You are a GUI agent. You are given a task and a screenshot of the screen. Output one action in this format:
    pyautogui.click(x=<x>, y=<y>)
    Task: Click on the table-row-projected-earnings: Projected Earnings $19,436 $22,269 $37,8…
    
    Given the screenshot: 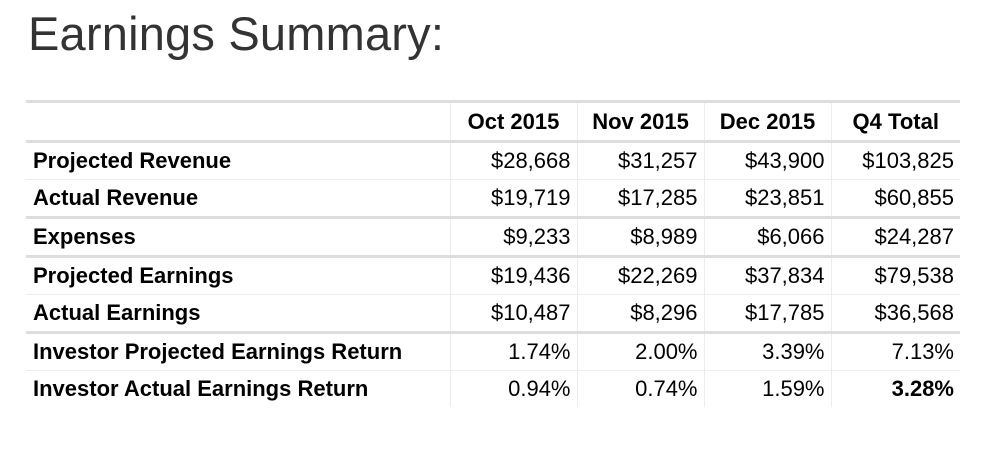 What is the action you would take?
    pyautogui.click(x=493, y=275)
    